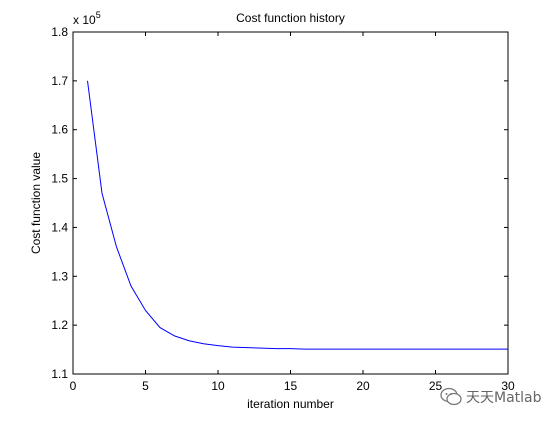  What do you see at coordinates (290, 404) in the screenshot?
I see `x-axis-label: iteration number` at bounding box center [290, 404].